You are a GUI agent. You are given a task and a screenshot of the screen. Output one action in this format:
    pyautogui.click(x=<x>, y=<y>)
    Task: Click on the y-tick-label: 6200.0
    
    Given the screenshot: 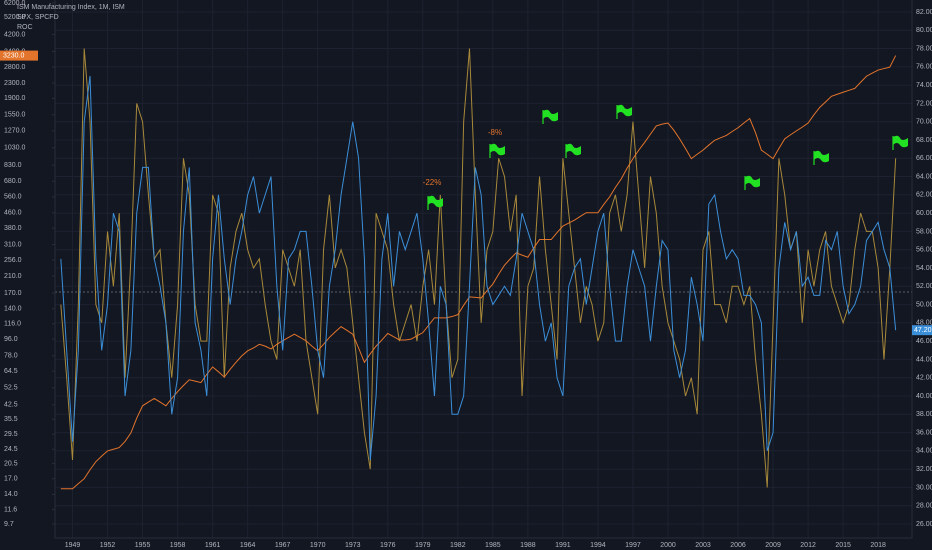 What is the action you would take?
    pyautogui.click(x=15, y=3)
    